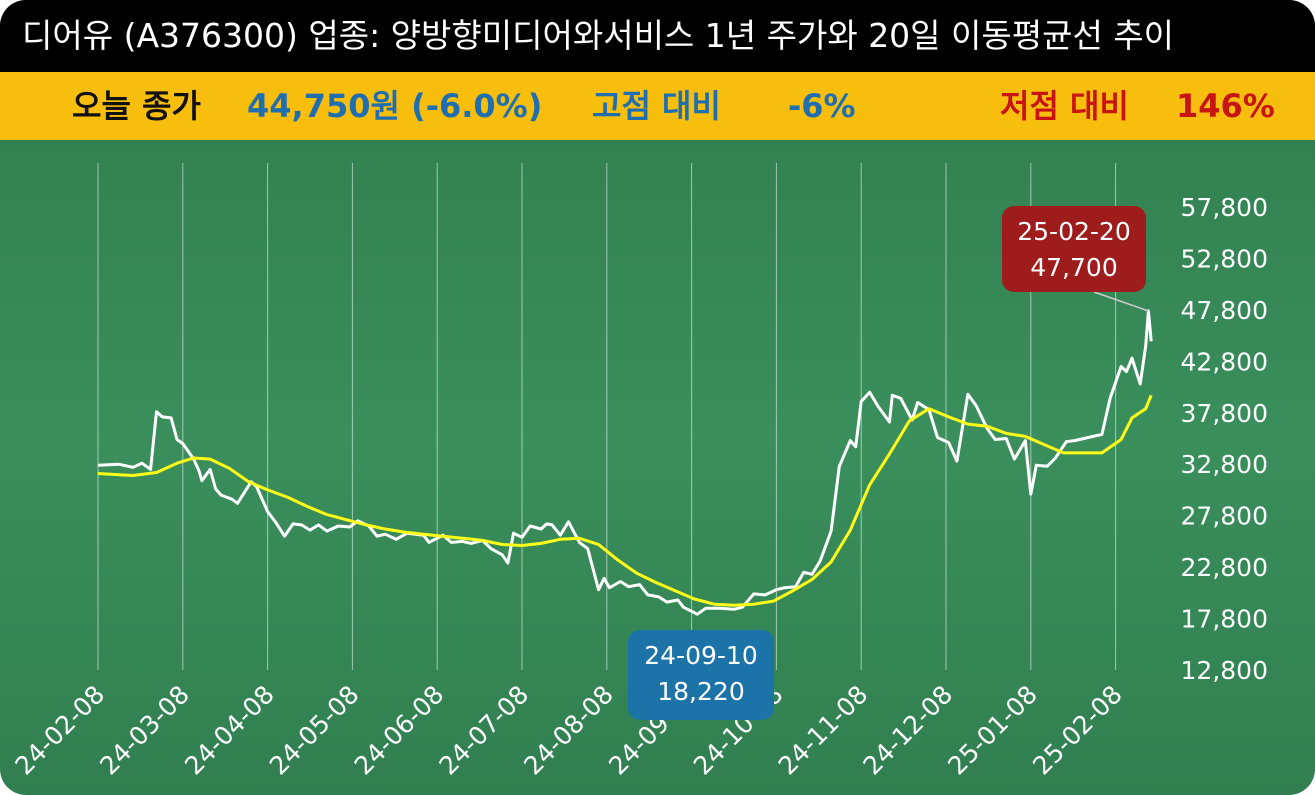 This screenshot has height=795, width=1315. I want to click on high-badge-value: 47,700, so click(1073, 267).